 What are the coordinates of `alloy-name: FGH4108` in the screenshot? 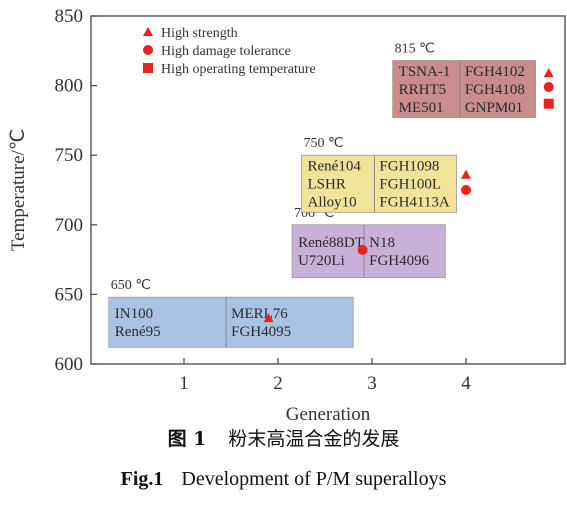 It's located at (495, 90).